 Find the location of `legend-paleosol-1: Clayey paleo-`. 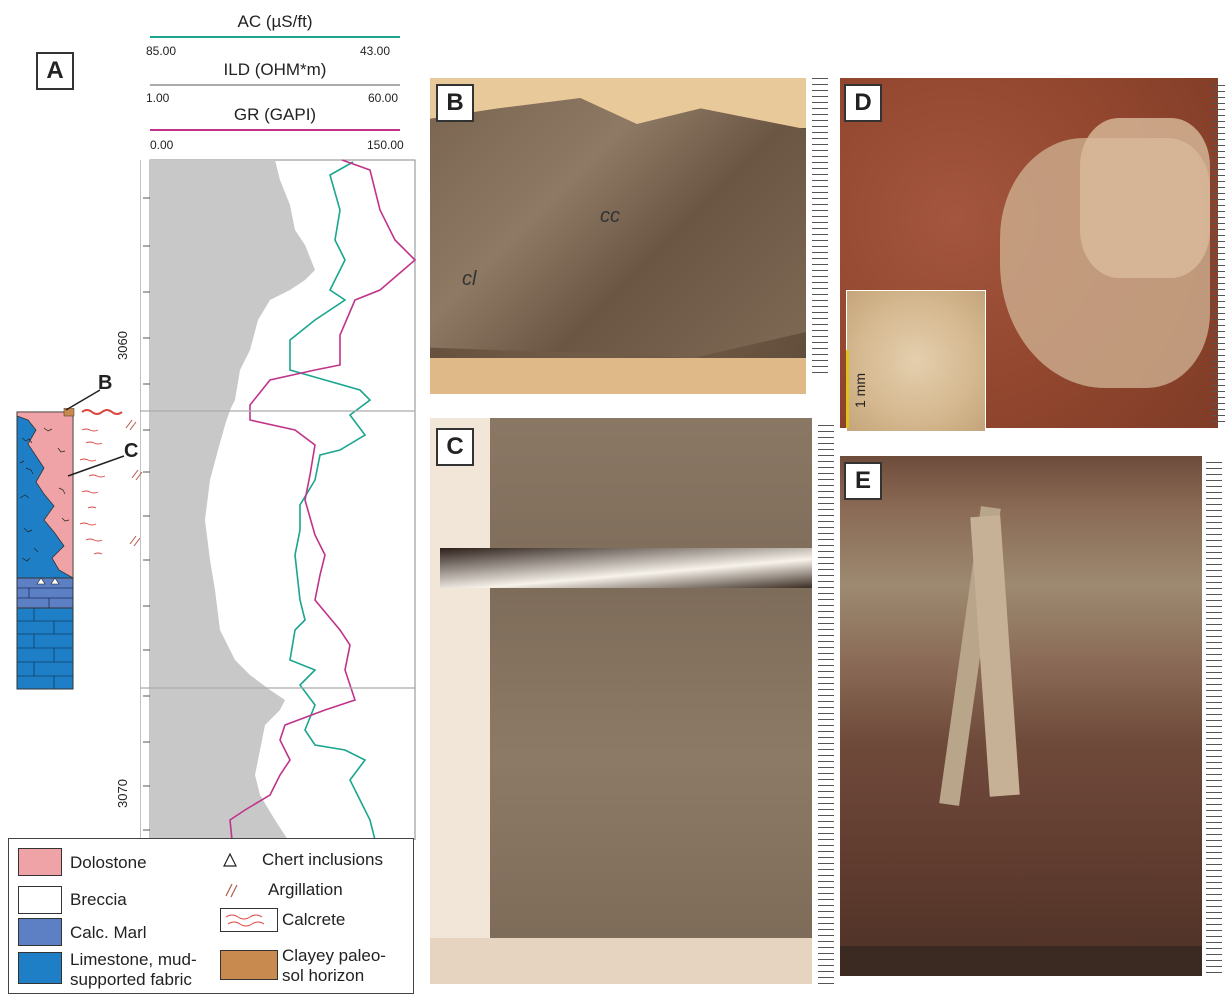

legend-paleosol-1: Clayey paleo- is located at coordinates (334, 955).